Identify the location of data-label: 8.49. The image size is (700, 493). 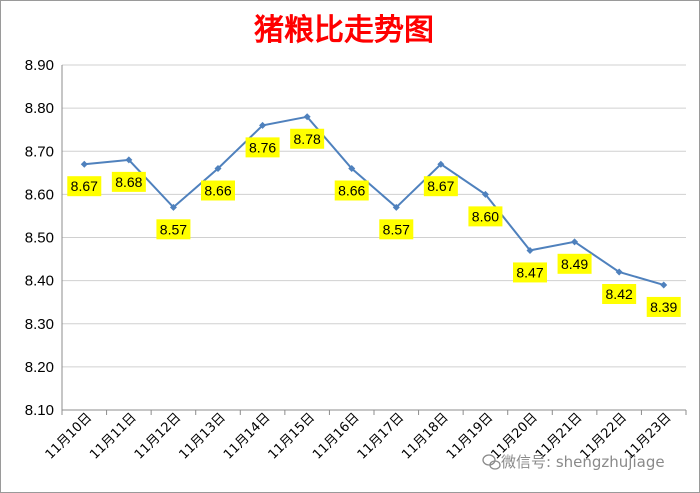
(574, 264).